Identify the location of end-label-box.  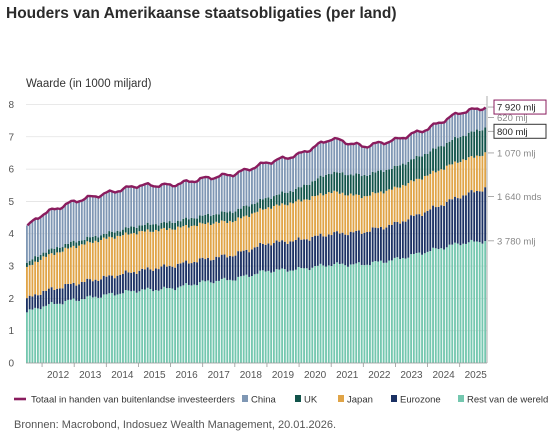
(520, 107).